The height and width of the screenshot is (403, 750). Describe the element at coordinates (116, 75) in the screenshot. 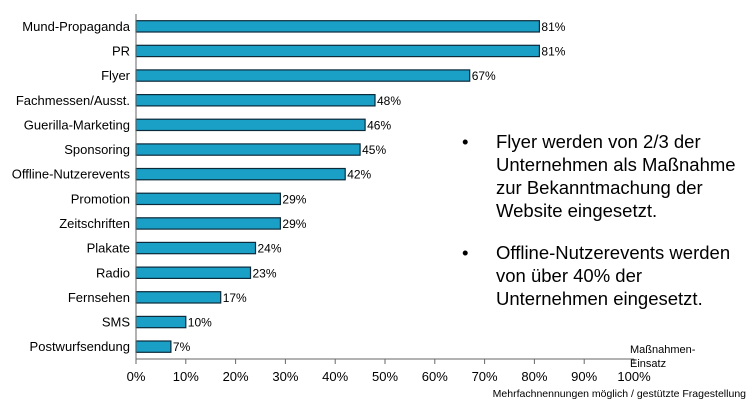

I see `category-label: Flyer` at that location.